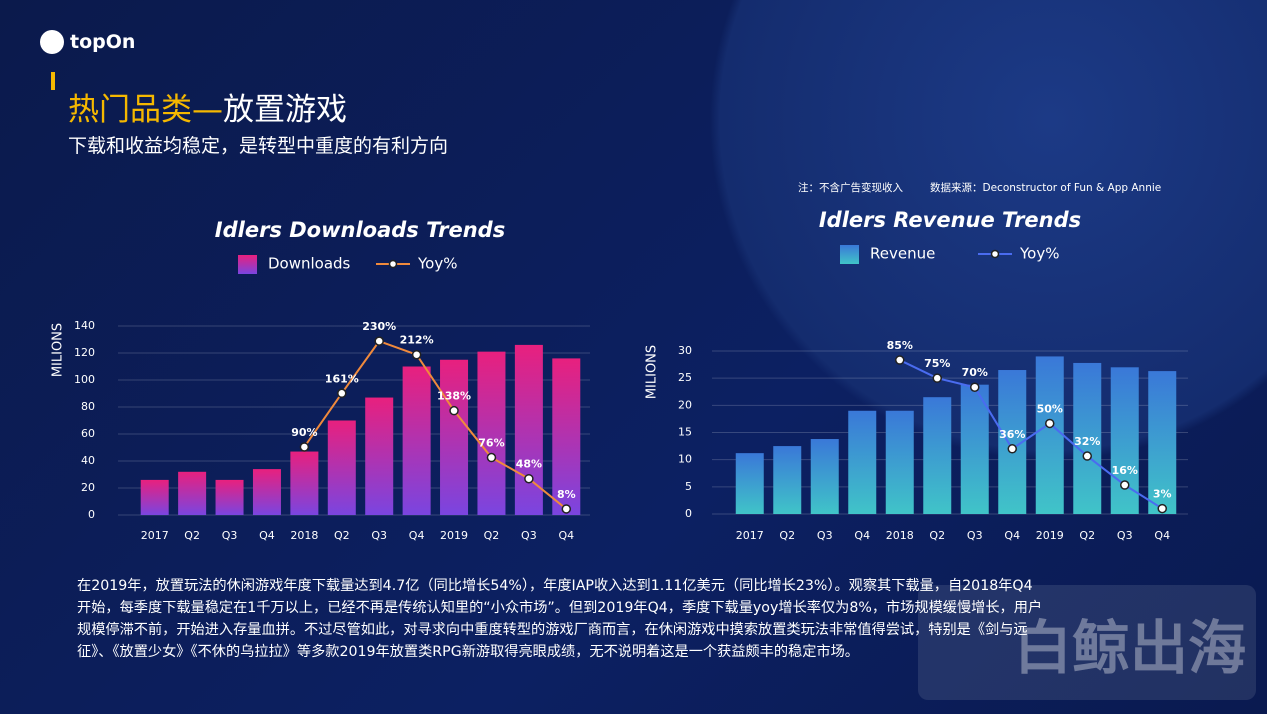 This screenshot has width=1267, height=714. What do you see at coordinates (88, 433) in the screenshot?
I see `y-tick-label: 60` at bounding box center [88, 433].